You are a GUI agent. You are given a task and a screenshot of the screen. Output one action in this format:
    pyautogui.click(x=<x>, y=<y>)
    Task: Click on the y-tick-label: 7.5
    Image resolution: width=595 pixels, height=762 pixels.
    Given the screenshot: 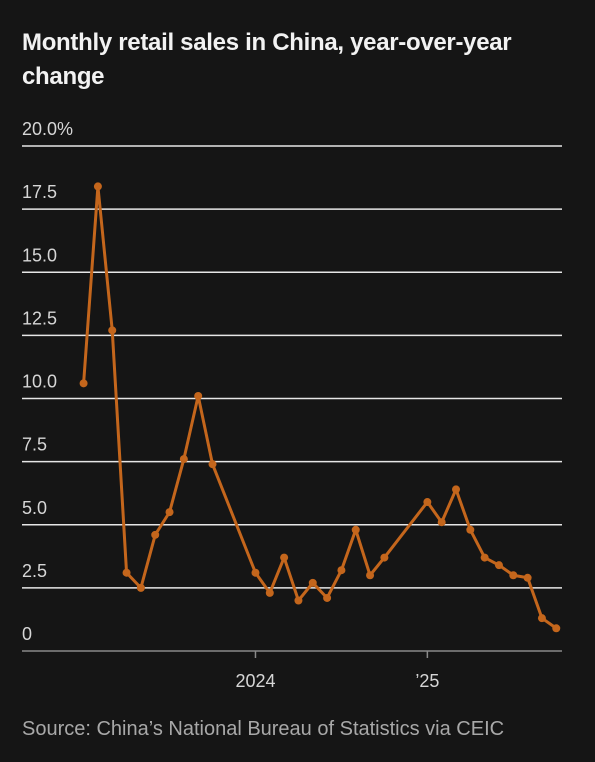 What is the action you would take?
    pyautogui.click(x=34, y=445)
    